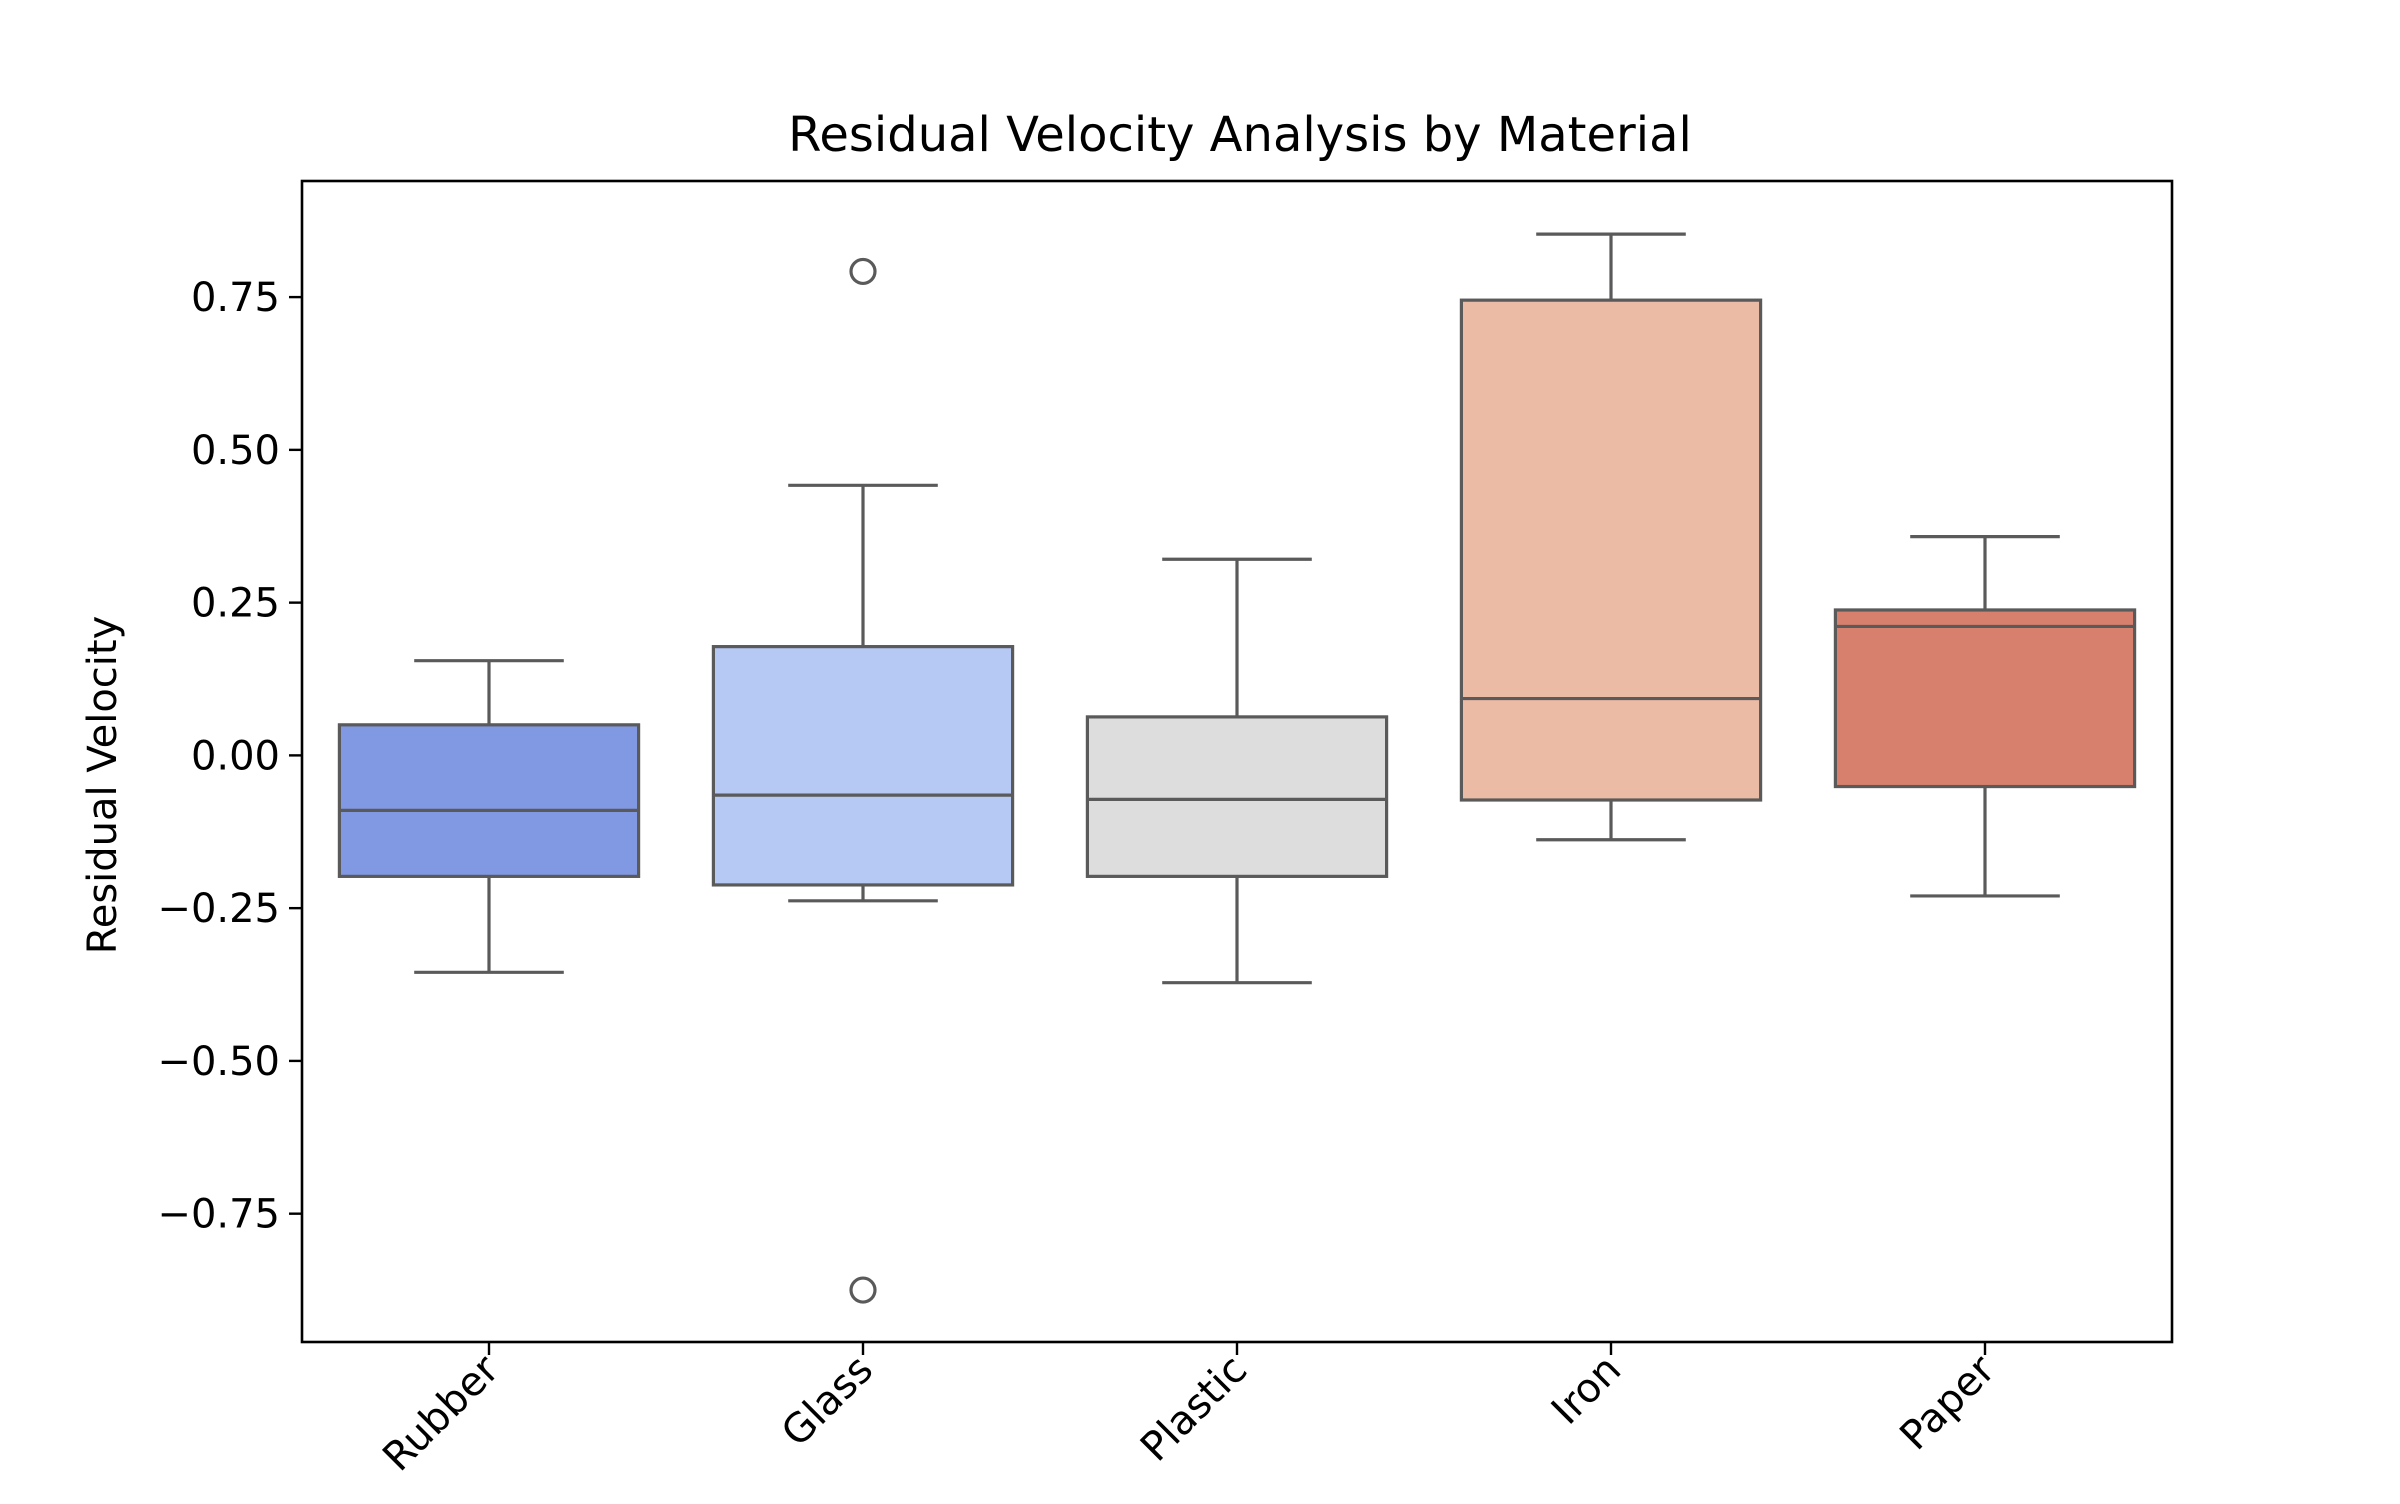 The image size is (2400, 1504). Describe the element at coordinates (235, 451) in the screenshot. I see `y-tick-label: 0.50` at that location.